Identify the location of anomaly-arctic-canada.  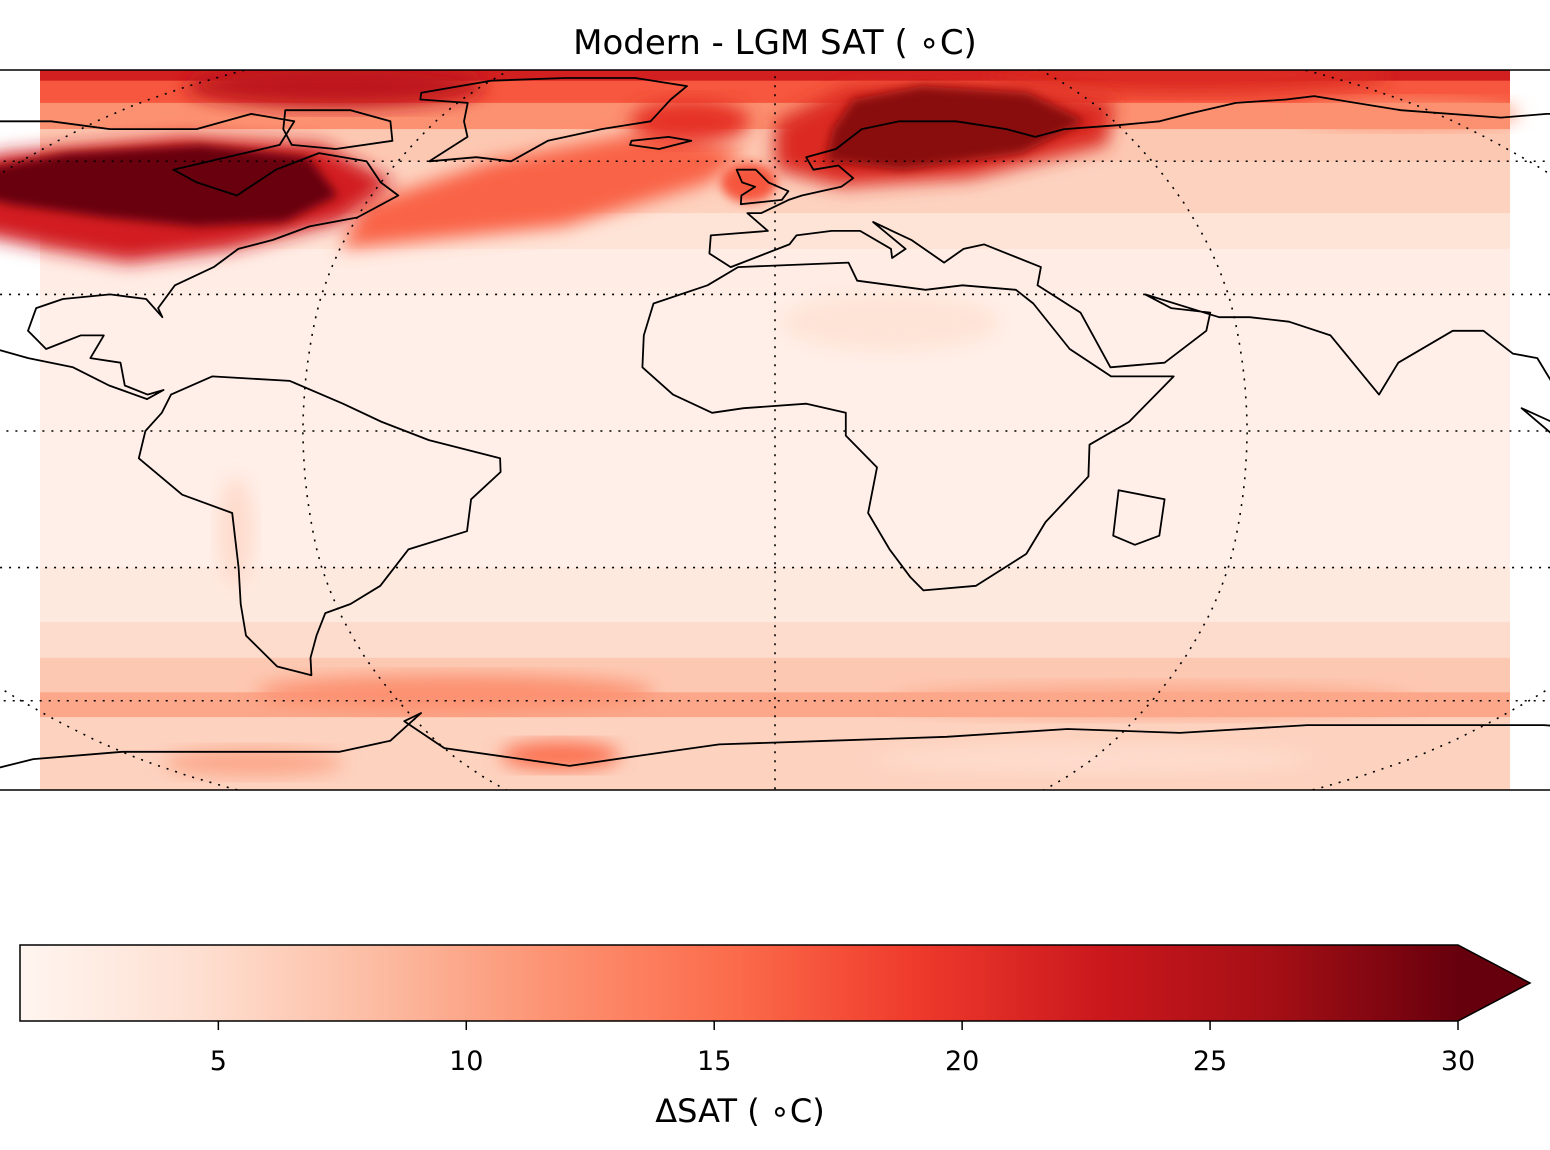
(334, 89).